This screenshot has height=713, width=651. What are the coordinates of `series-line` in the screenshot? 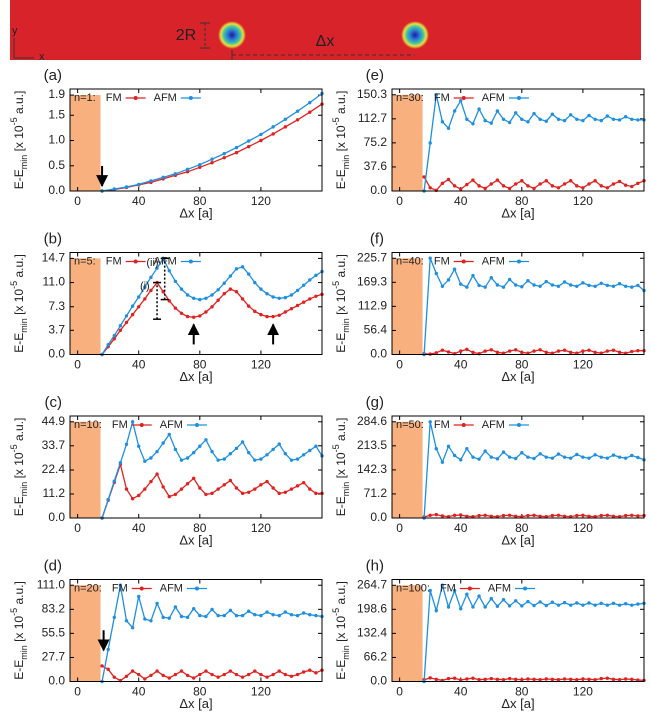 It's located at (212, 142).